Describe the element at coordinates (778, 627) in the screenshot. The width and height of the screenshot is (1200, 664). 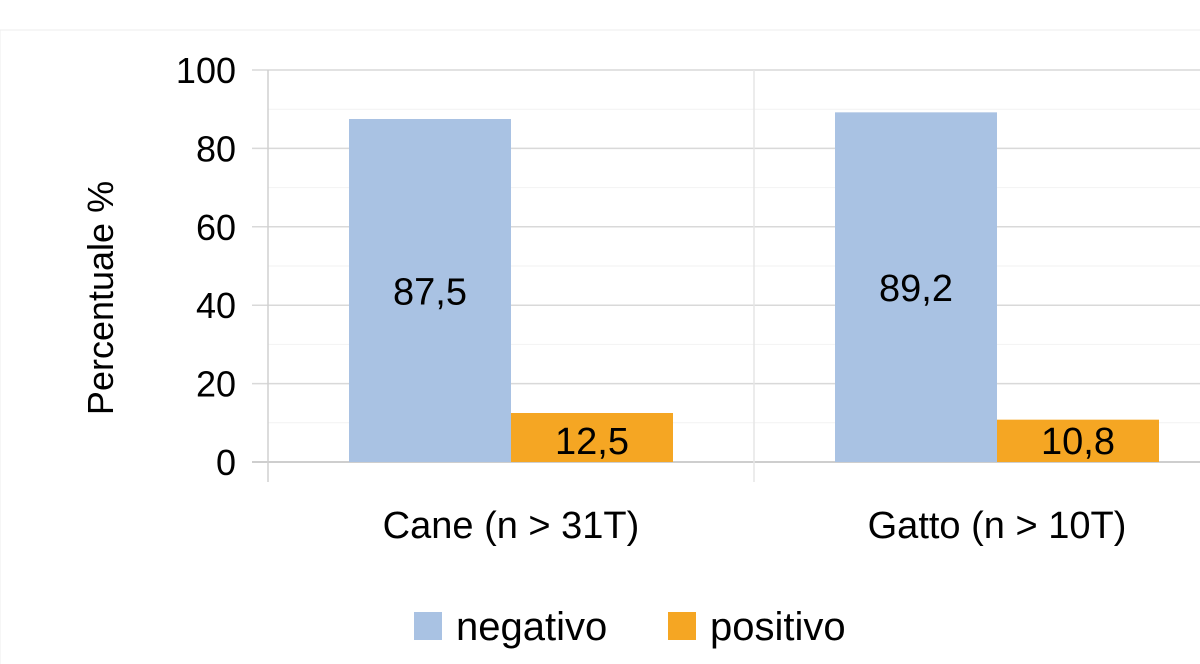
I see `legend-label: positivo` at that location.